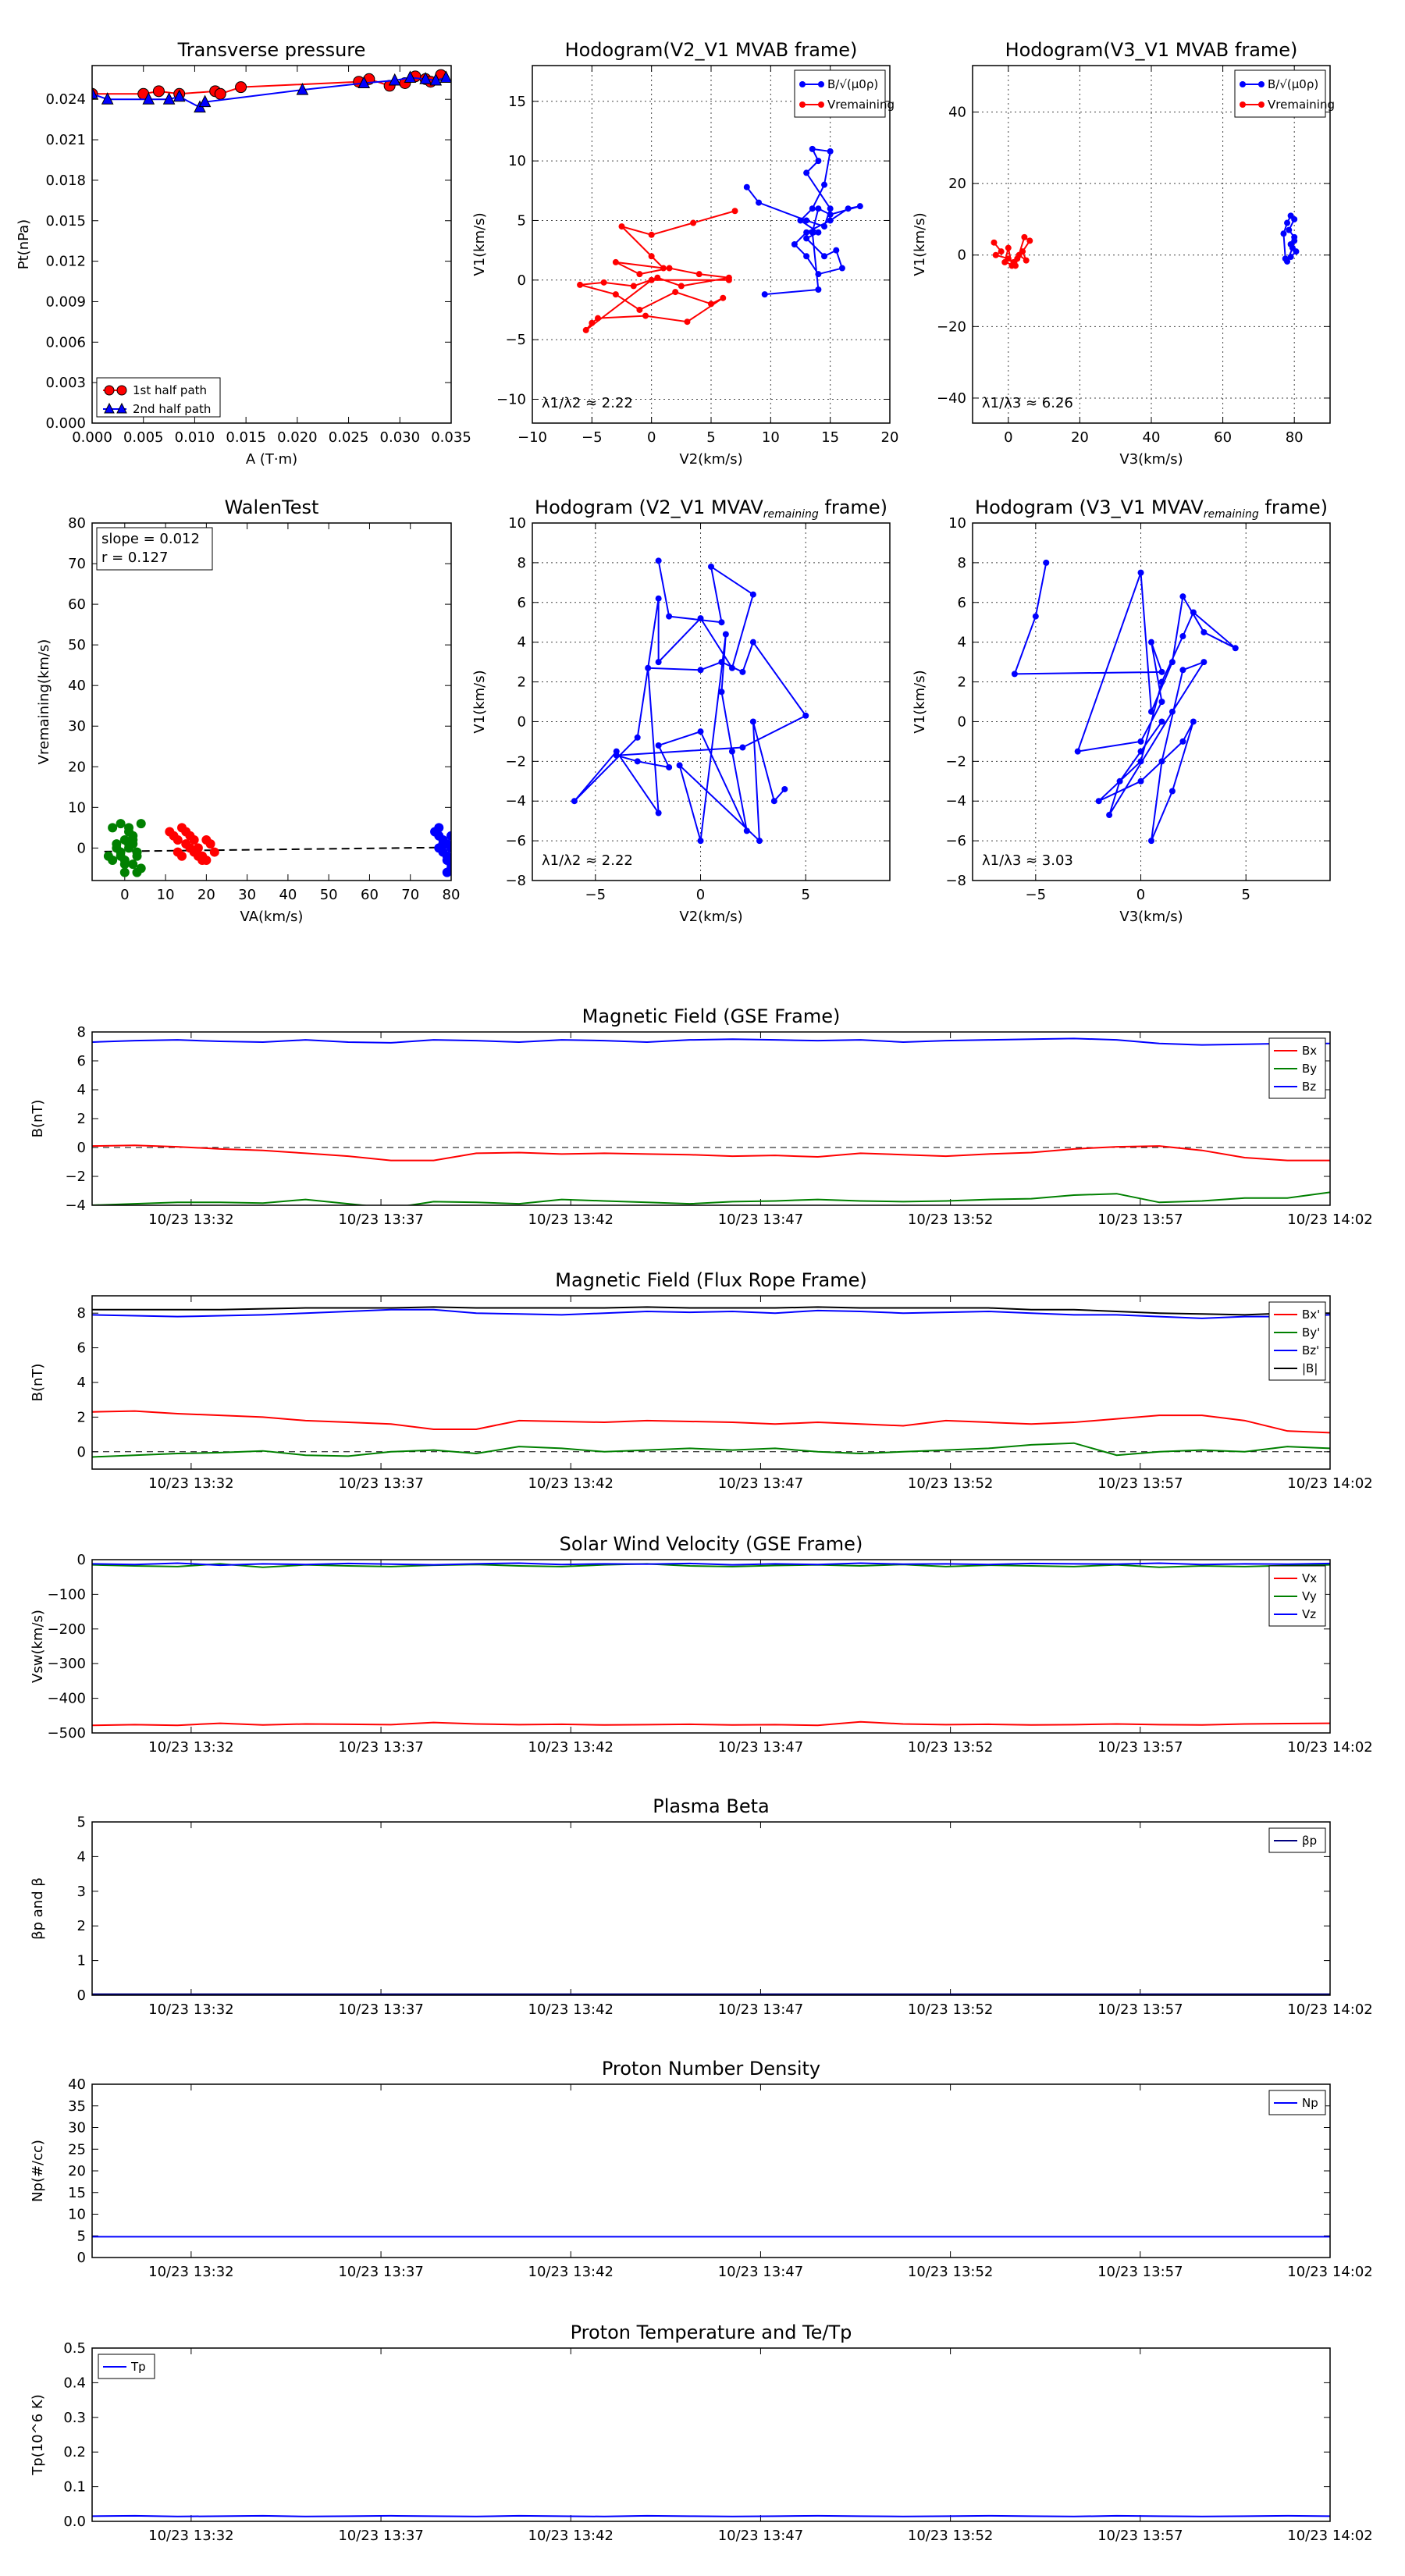 This screenshot has height=2576, width=1405. Describe the element at coordinates (81, 1857) in the screenshot. I see `beta-ytick-label: 4` at that location.